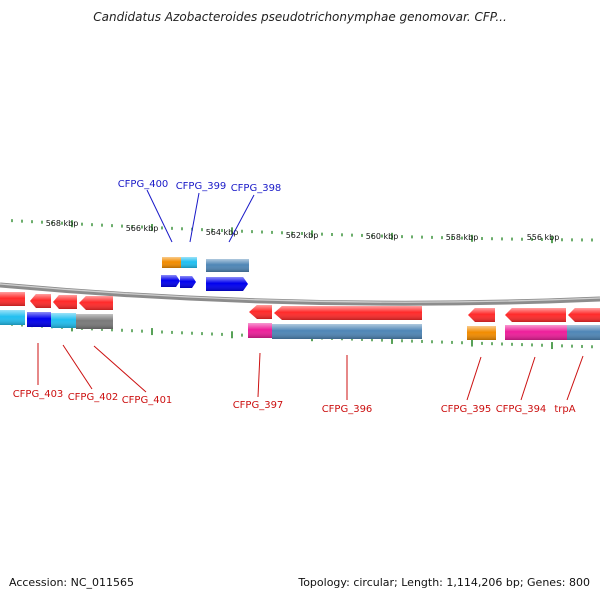 The width and height of the screenshot is (600, 600). What do you see at coordinates (543, 237) in the screenshot?
I see `scale-label: 556 kbp` at bounding box center [543, 237].